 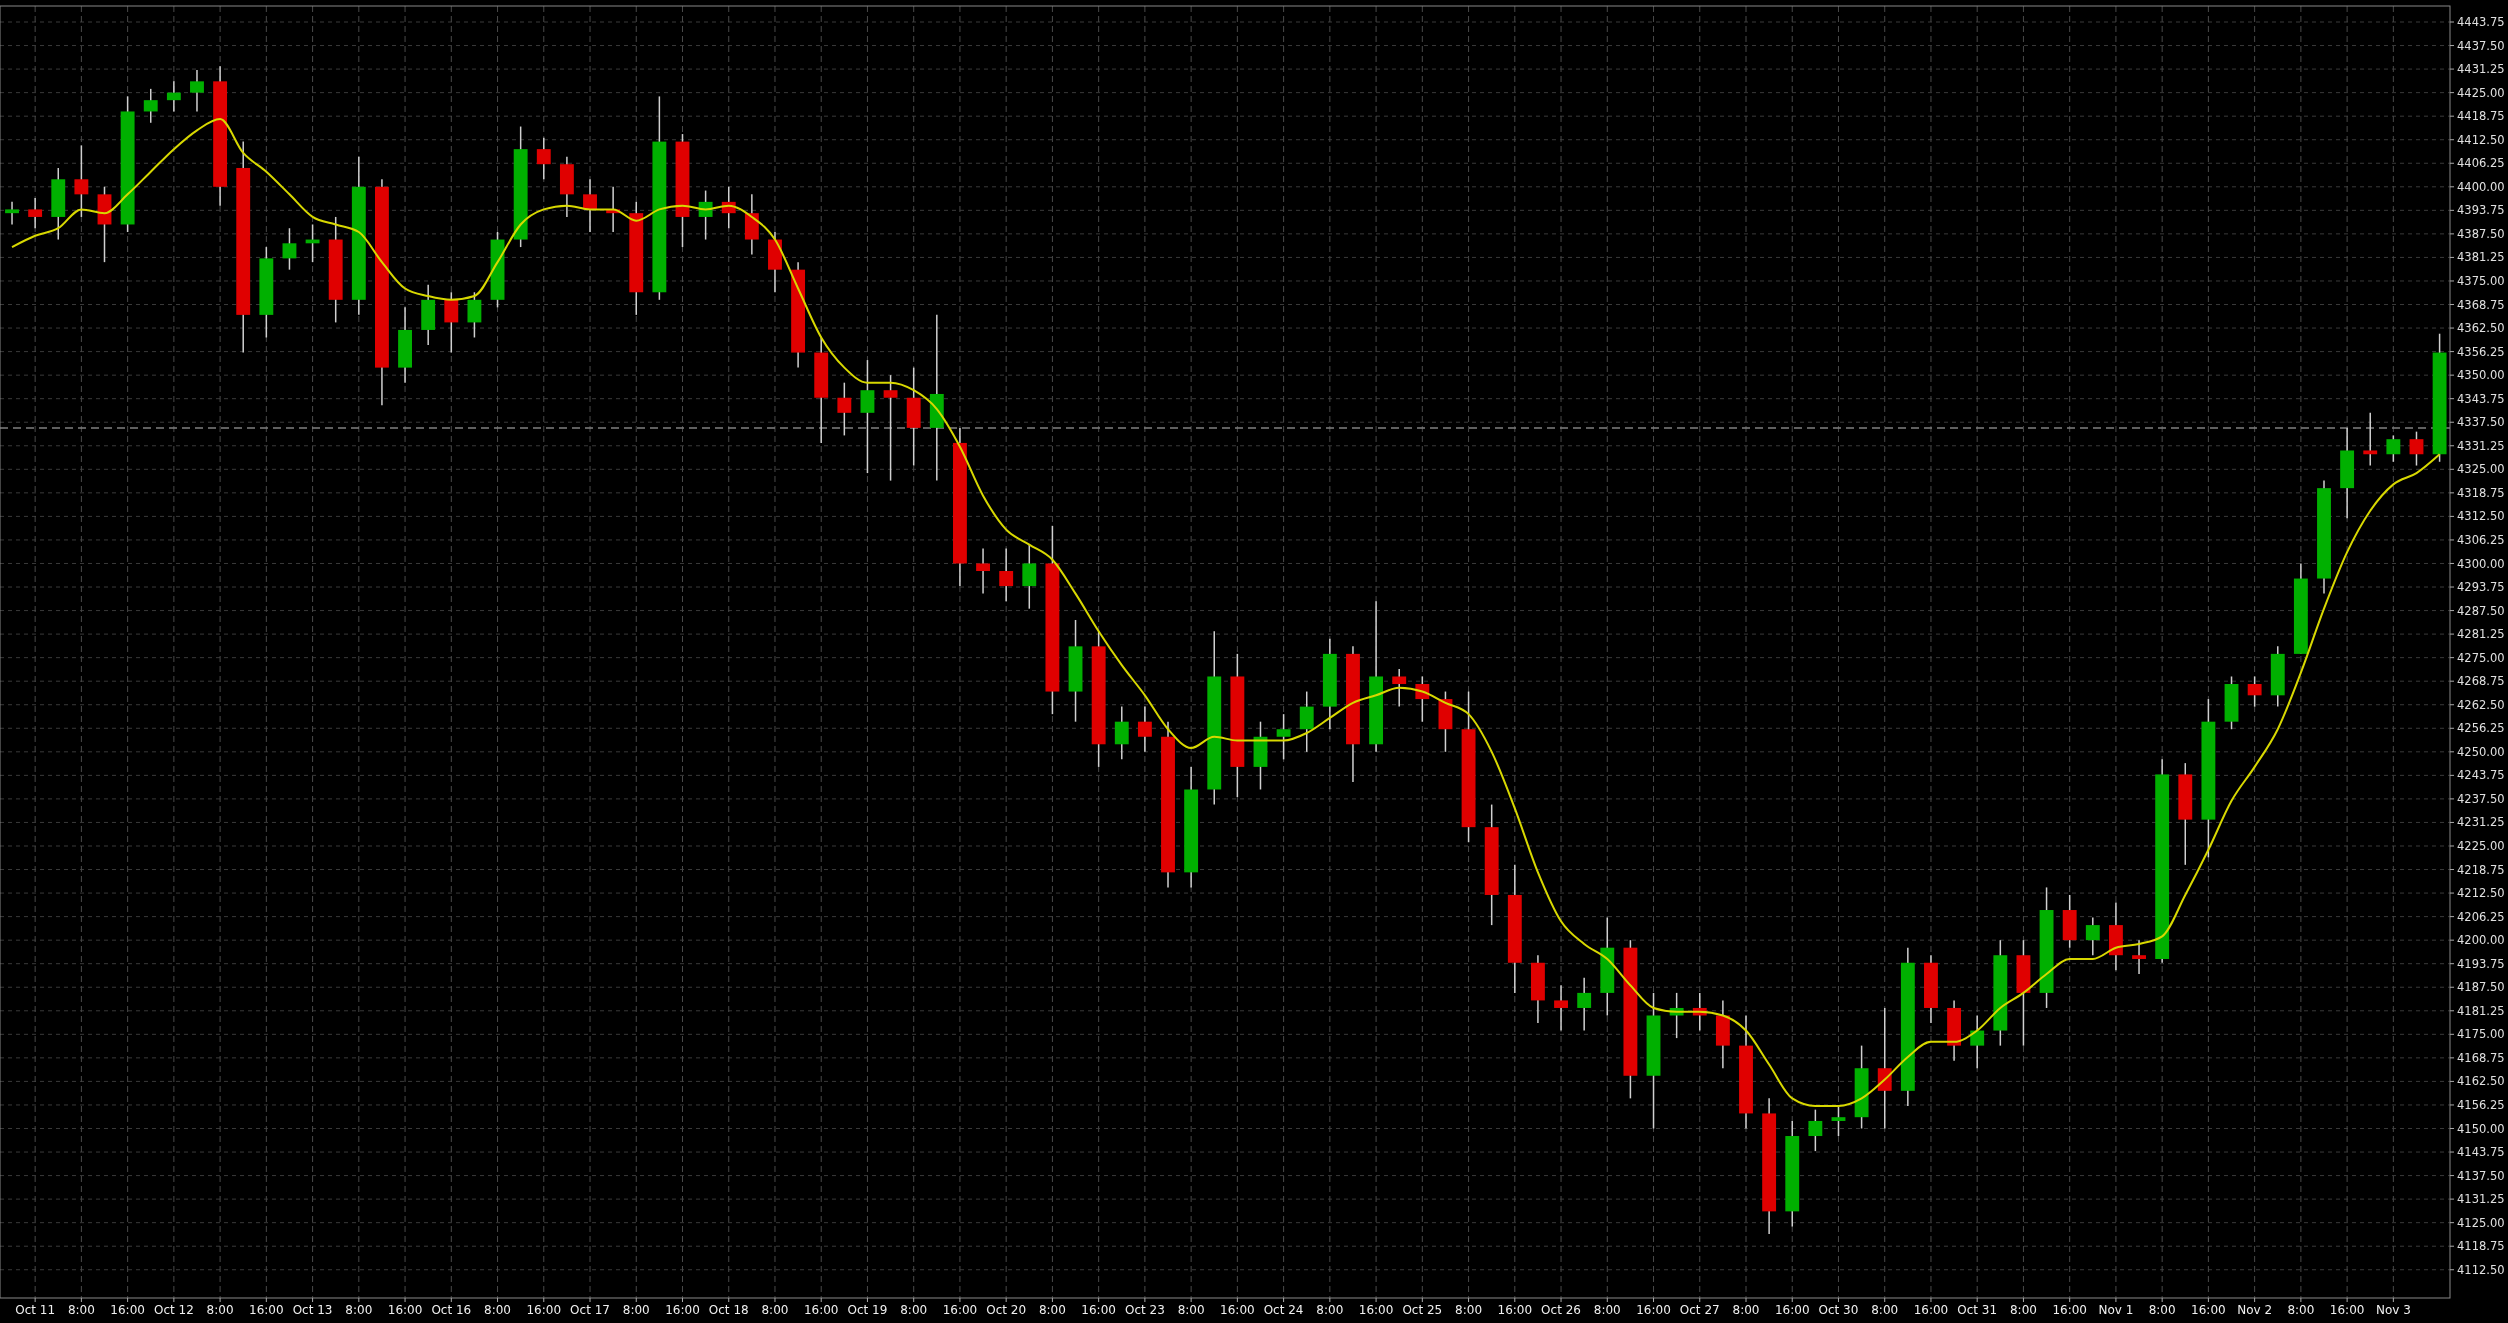 What do you see at coordinates (2481, 398) in the screenshot?
I see `y-tick-label: 4343.75` at bounding box center [2481, 398].